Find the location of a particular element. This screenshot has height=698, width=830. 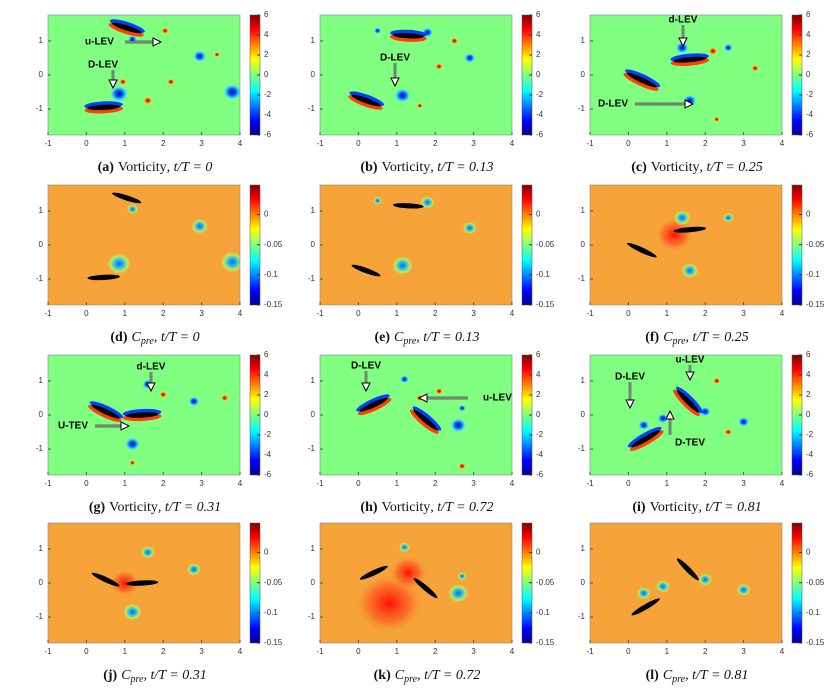

annotation: u-LEV is located at coordinates (99, 42).